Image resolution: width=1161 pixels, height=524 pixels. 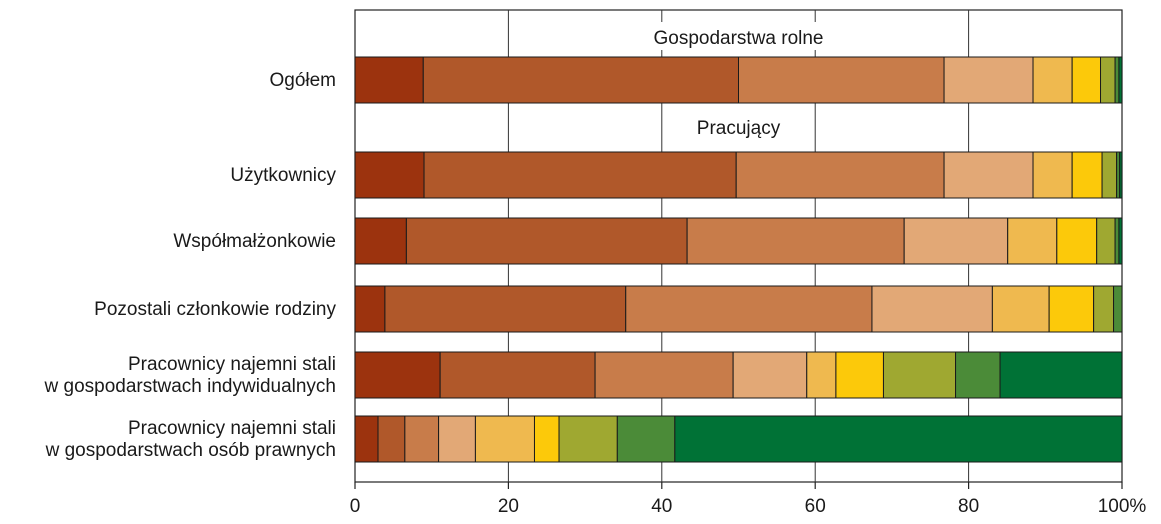 What do you see at coordinates (661, 506) in the screenshot?
I see `x-tick-label: 40` at bounding box center [661, 506].